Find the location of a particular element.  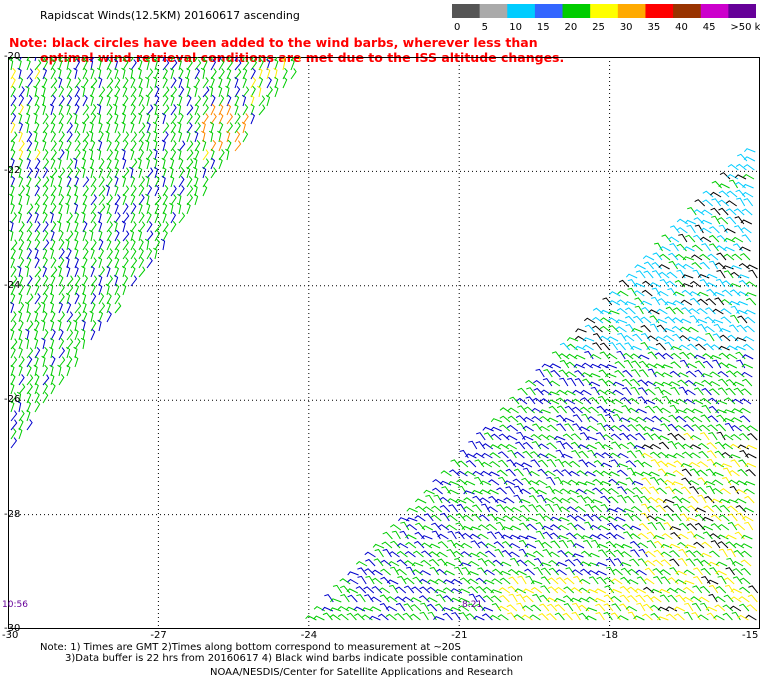

legend-label: 25 is located at coordinates (598, 27).